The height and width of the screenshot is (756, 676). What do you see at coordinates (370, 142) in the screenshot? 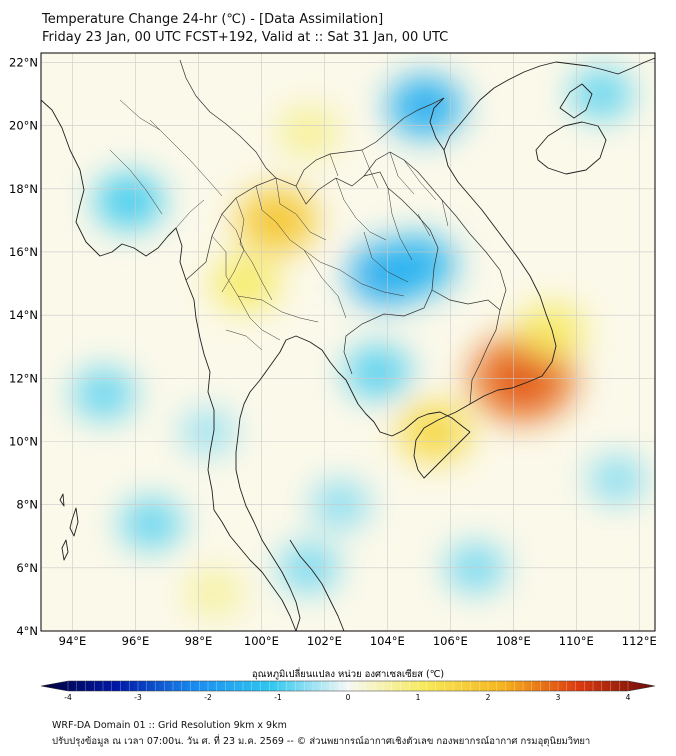
I see `china-laos-border` at bounding box center [370, 142].